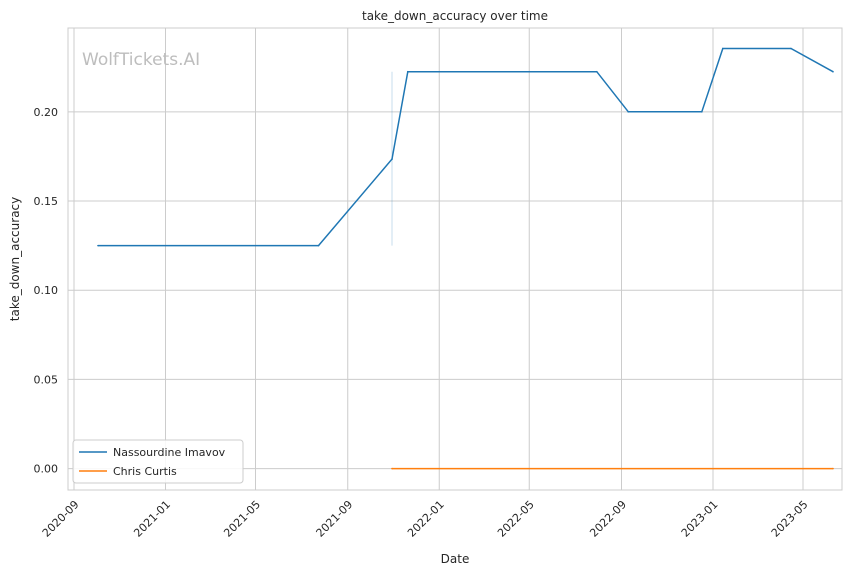 The height and width of the screenshot is (575, 852). What do you see at coordinates (46, 201) in the screenshot?
I see `y-tick-label: 0.15` at bounding box center [46, 201].